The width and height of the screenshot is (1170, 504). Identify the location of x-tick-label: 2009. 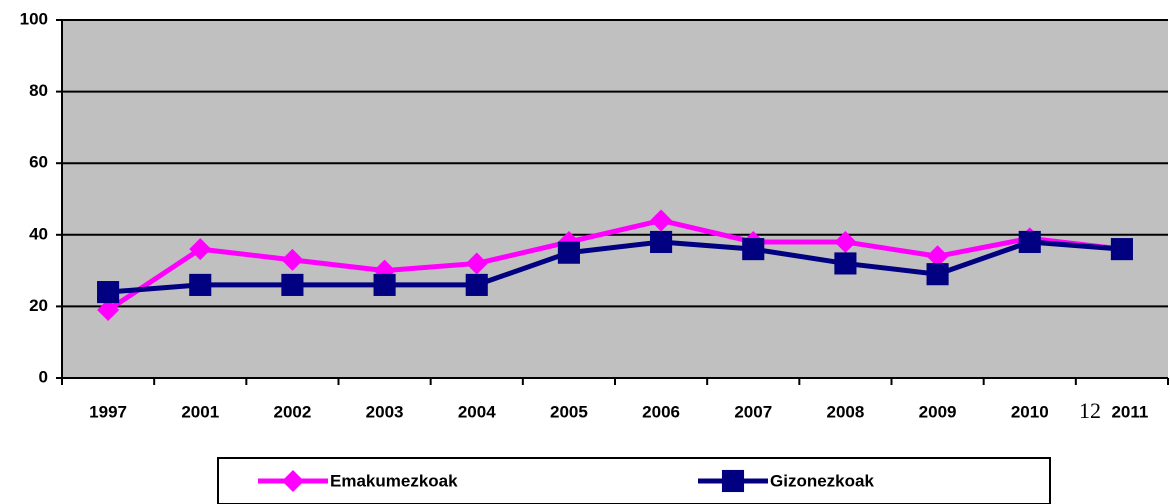
(938, 411).